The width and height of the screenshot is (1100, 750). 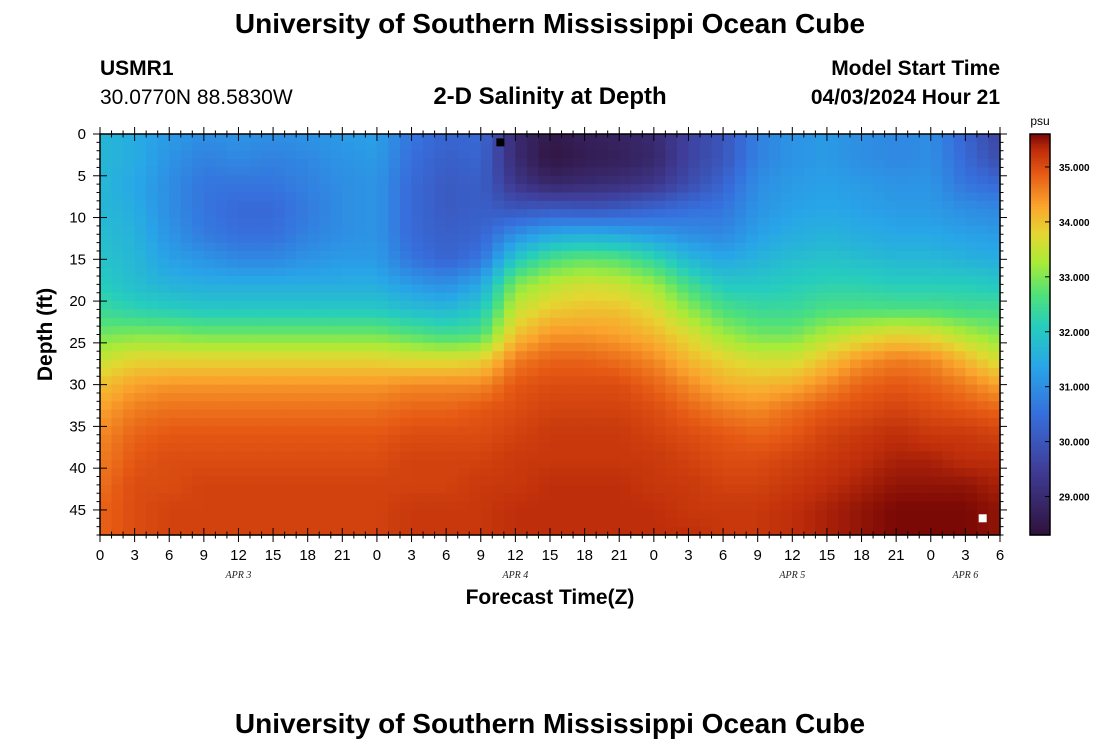 I want to click on salinity-marker, so click(x=982, y=518).